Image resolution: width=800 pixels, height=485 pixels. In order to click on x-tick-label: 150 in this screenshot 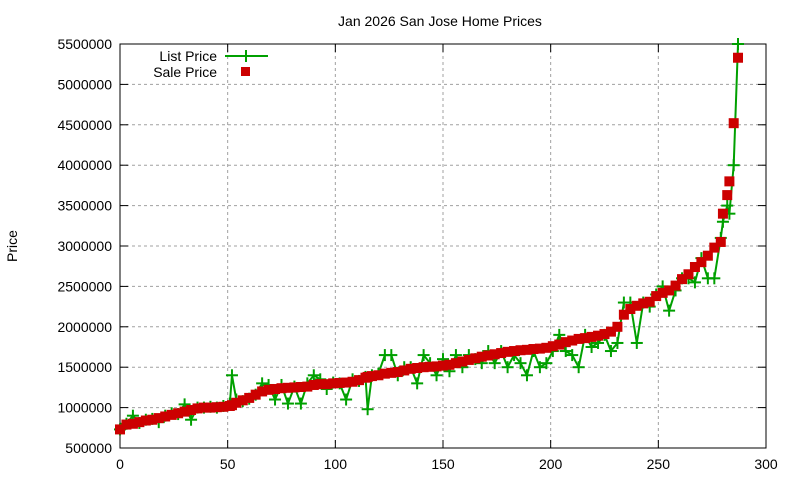, I will do `click(443, 464)`.